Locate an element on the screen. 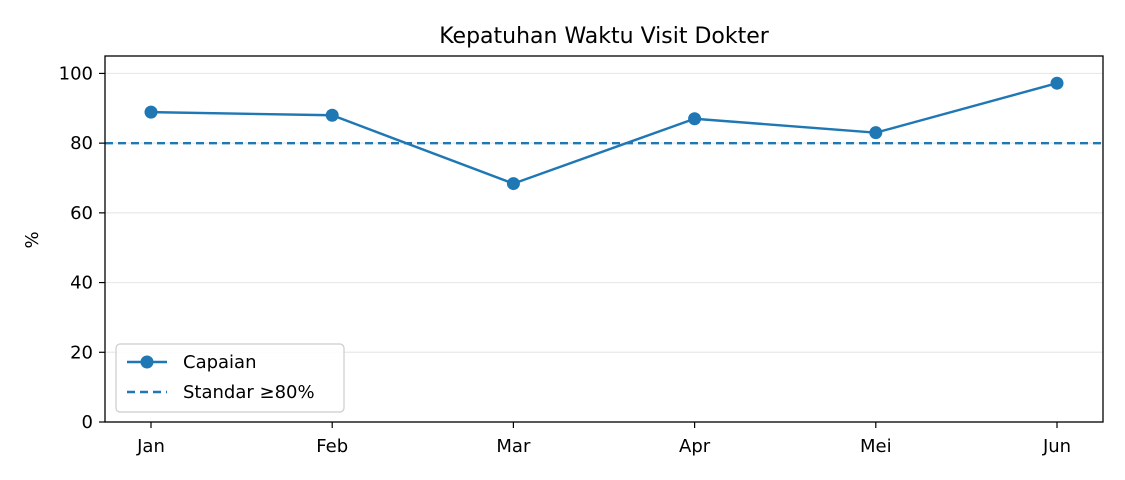  legend-box is located at coordinates (230, 378).